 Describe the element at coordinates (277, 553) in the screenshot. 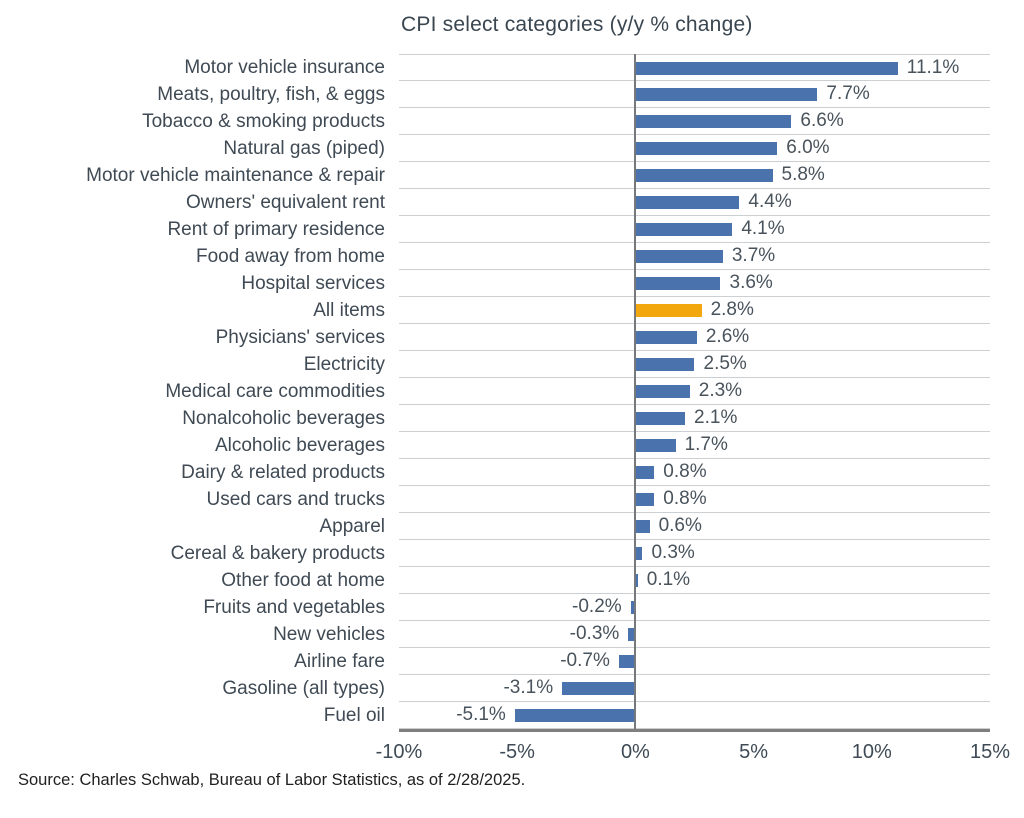

I see `category-label: Cereal & bakery products` at that location.